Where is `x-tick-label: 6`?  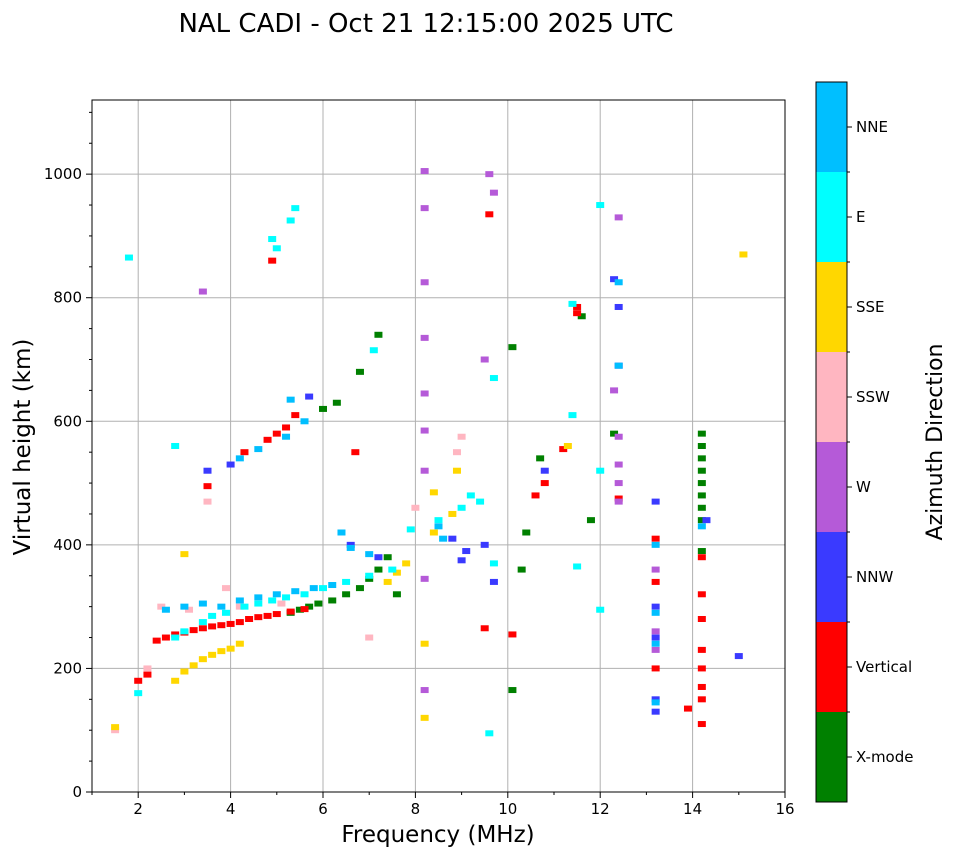
x-tick-label: 6 is located at coordinates (323, 809).